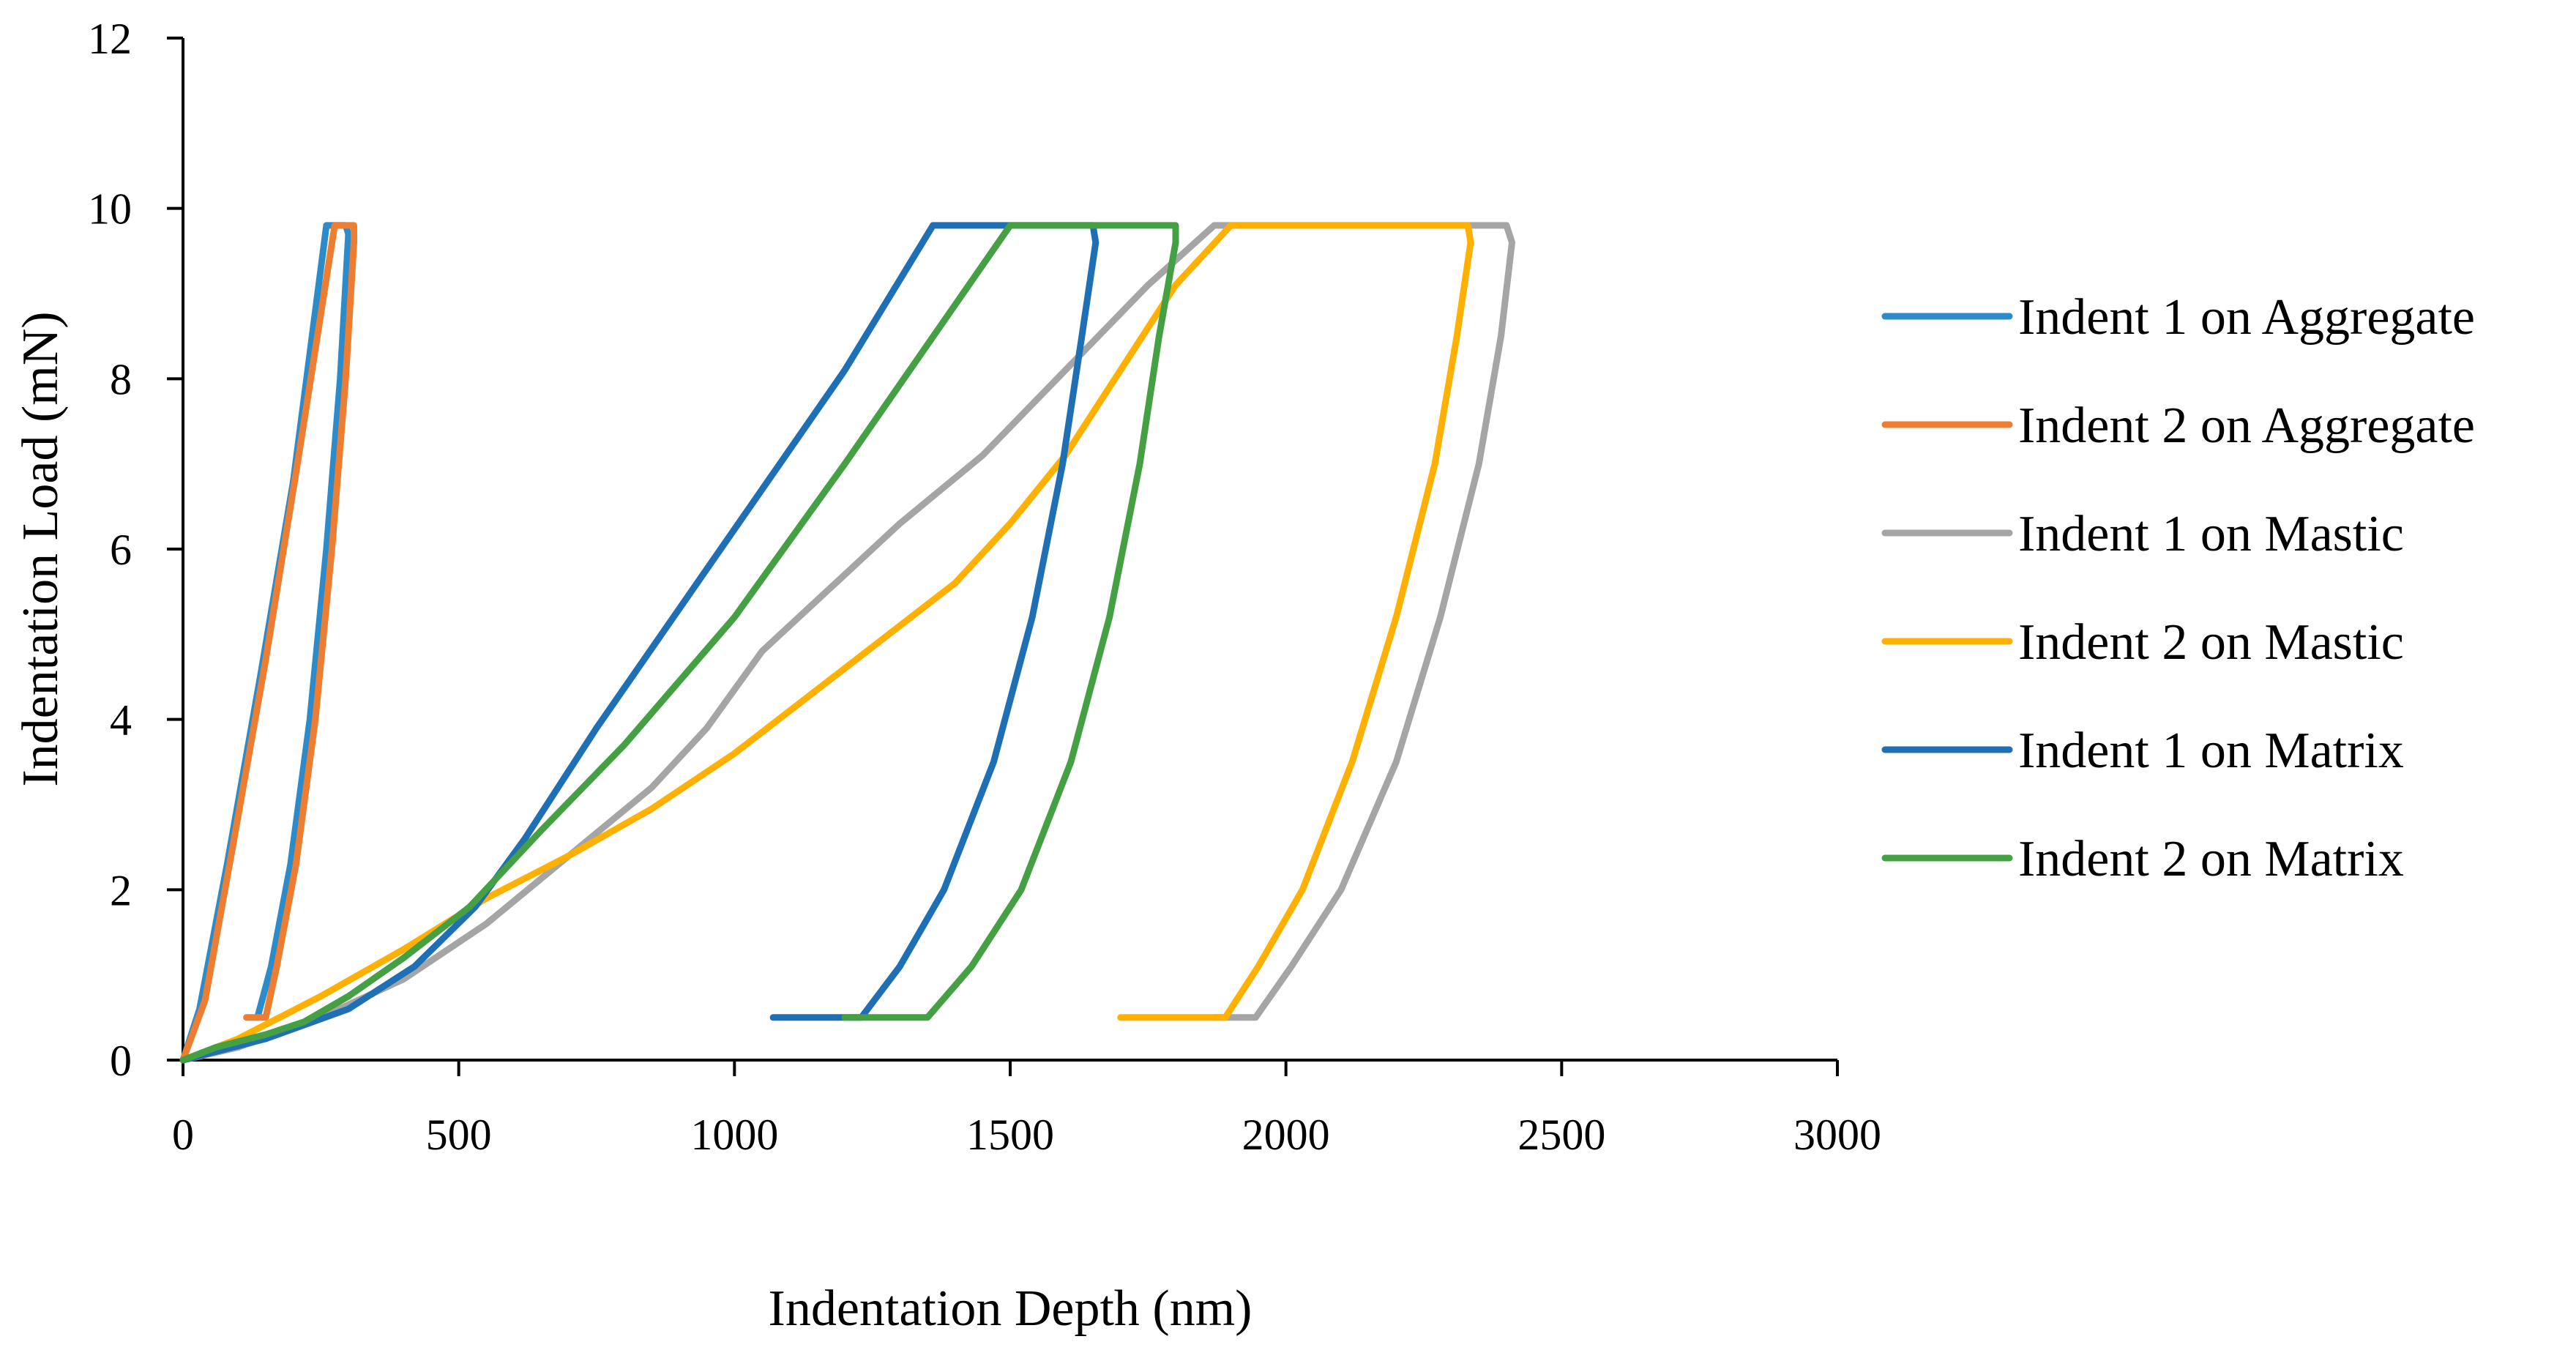 Image resolution: width=2576 pixels, height=1350 pixels. Describe the element at coordinates (121, 720) in the screenshot. I see `y-tick-label: 4` at that location.